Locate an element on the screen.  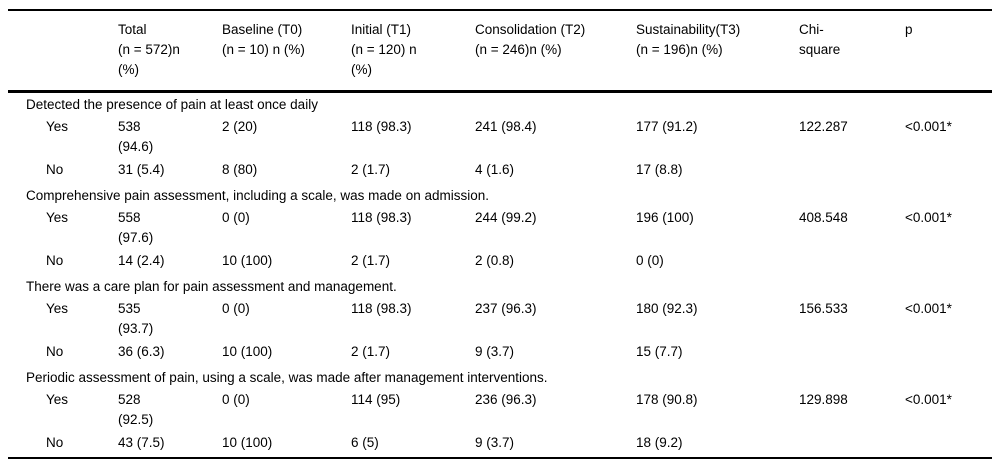
column-header-consolidation-t2: Consolidation (T2) (n = 246)n (%) is located at coordinates (530, 39).